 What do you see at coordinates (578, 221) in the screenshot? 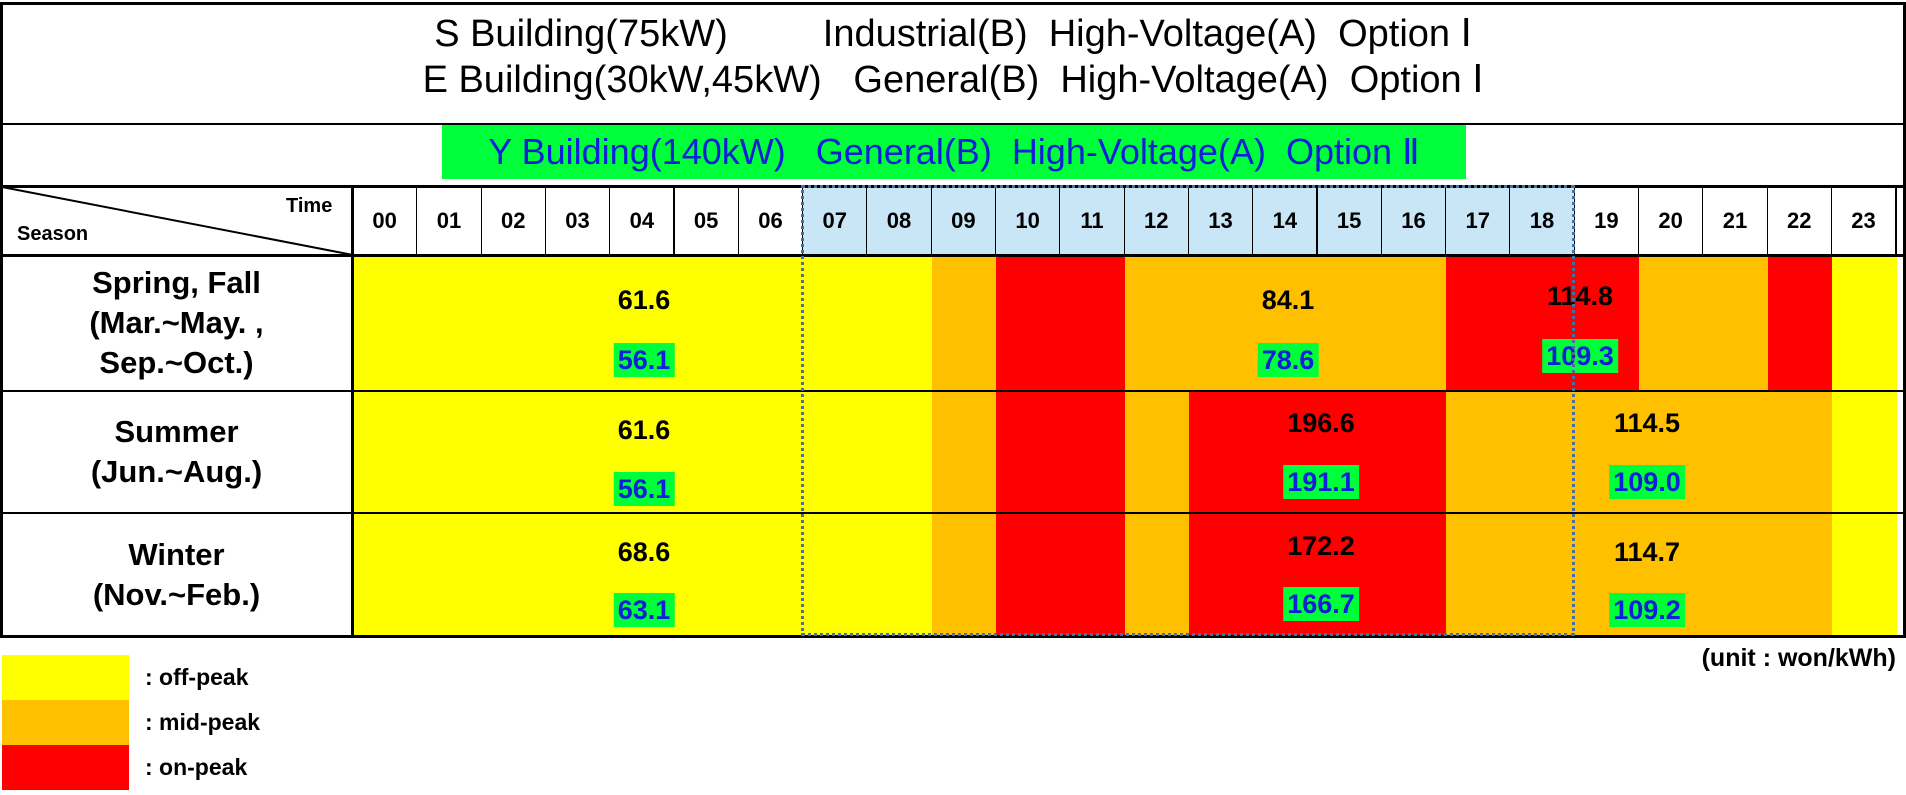
I see `hour-cell: 03` at bounding box center [578, 221].